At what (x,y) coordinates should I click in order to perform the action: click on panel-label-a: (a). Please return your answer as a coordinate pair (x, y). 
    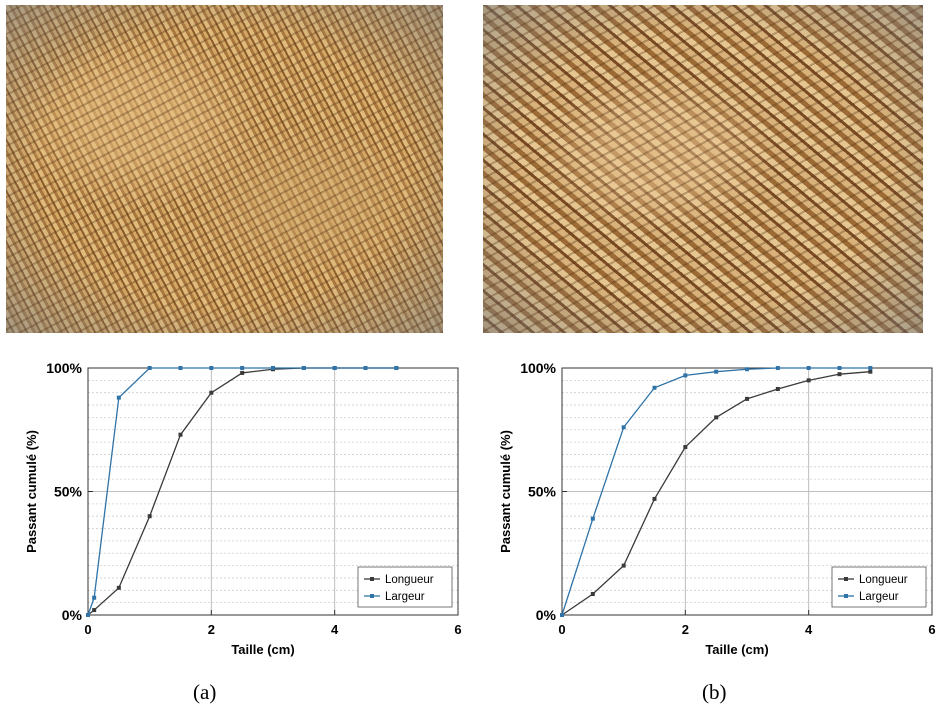
    Looking at the image, I should click on (205, 692).